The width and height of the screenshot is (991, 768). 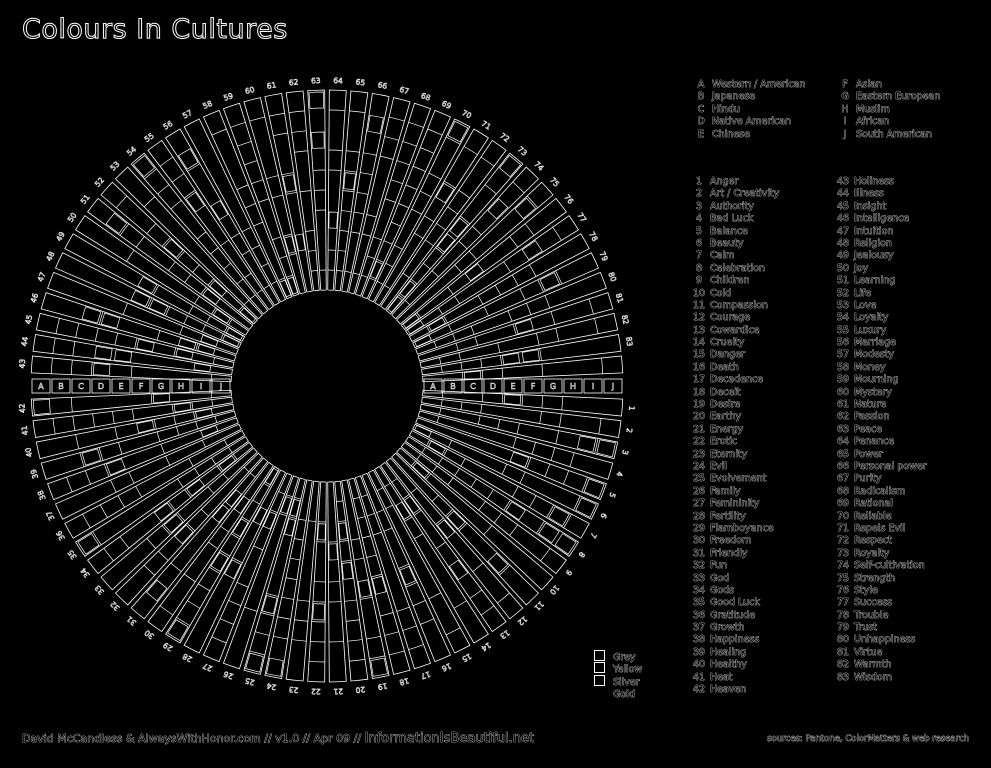 What do you see at coordinates (493, 386) in the screenshot?
I see `ring-letter: D` at bounding box center [493, 386].